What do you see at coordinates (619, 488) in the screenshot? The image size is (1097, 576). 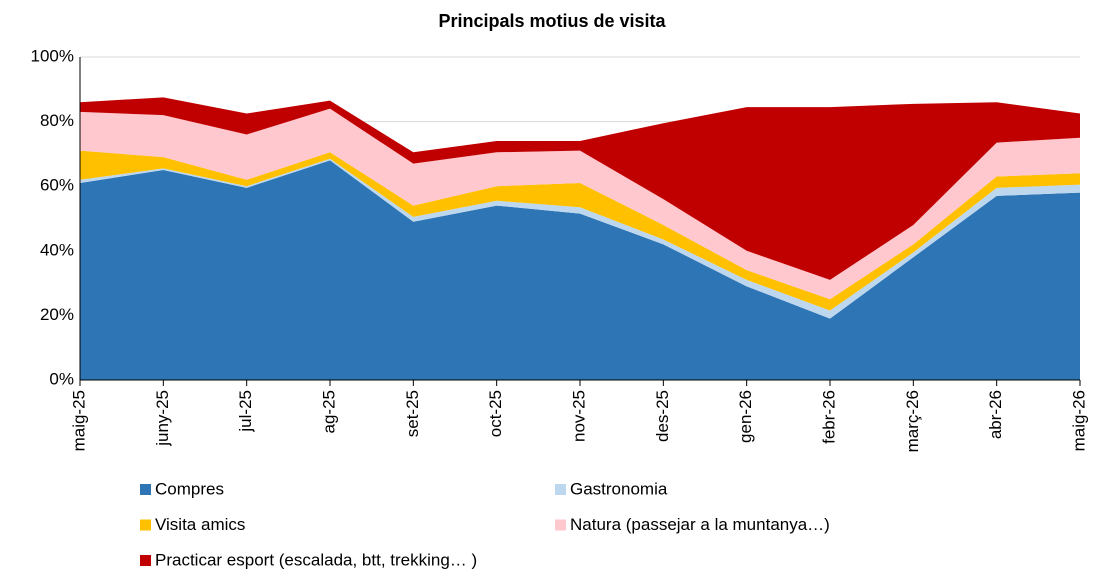 I see `legend-label: Gastronomia` at bounding box center [619, 488].